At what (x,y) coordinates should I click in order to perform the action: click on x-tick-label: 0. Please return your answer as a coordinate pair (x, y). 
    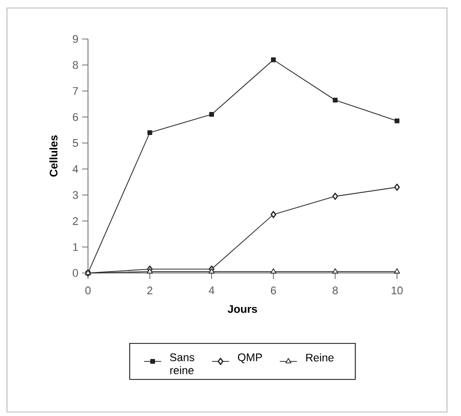
    Looking at the image, I should click on (88, 290).